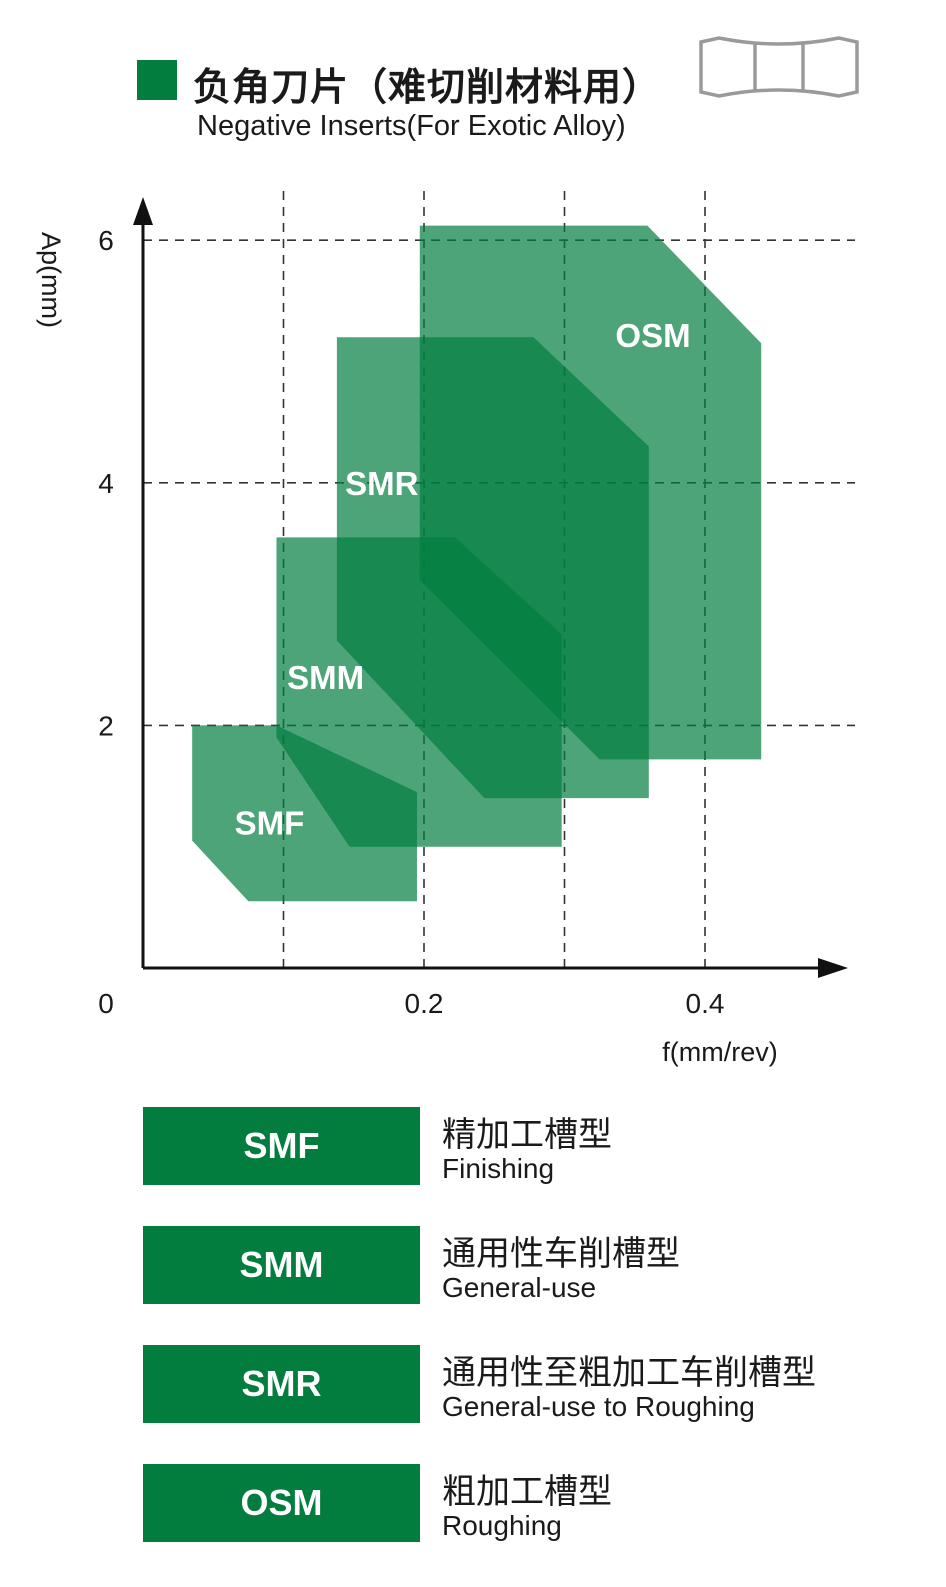 This screenshot has height=1587, width=946. What do you see at coordinates (281, 1146) in the screenshot?
I see `legend-code-badge: SMF` at bounding box center [281, 1146].